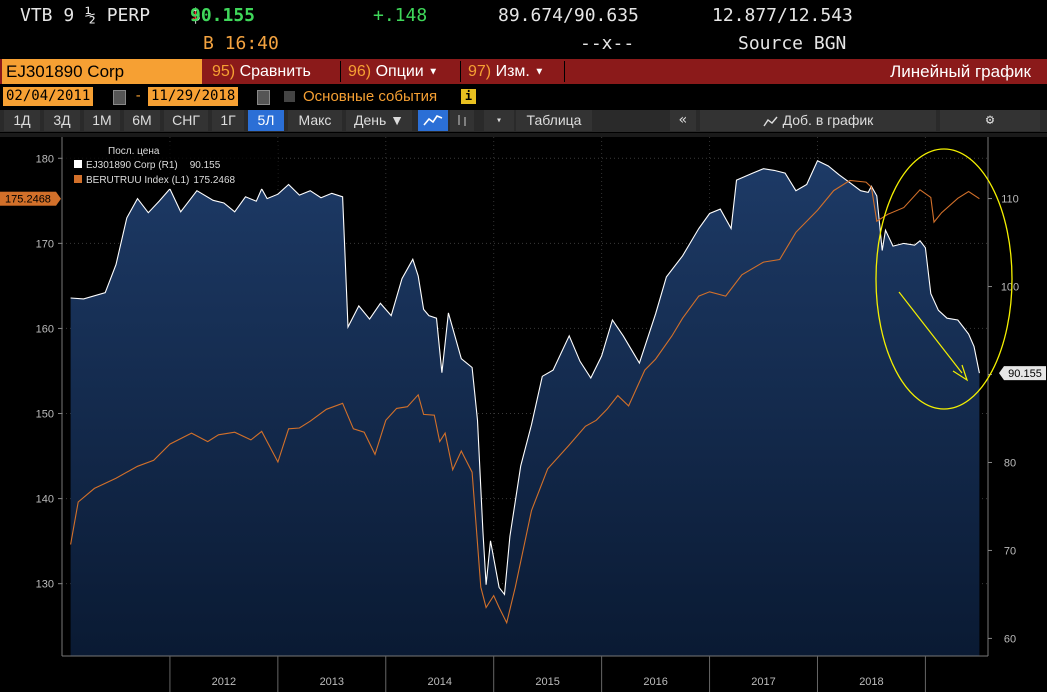 This screenshot has width=1047, height=692. I want to click on highlight-annotation, so click(944, 279).